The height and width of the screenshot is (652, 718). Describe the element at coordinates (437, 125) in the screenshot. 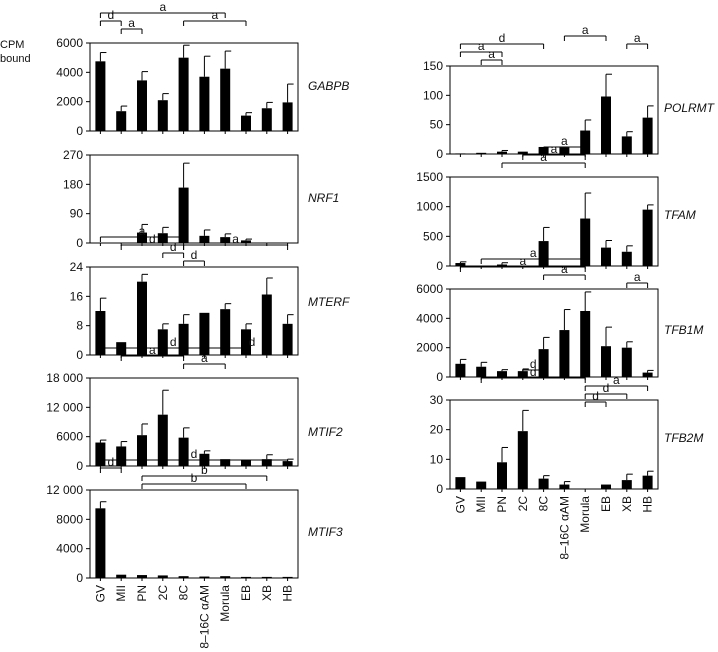

I see `y-tick-label: 50` at that location.